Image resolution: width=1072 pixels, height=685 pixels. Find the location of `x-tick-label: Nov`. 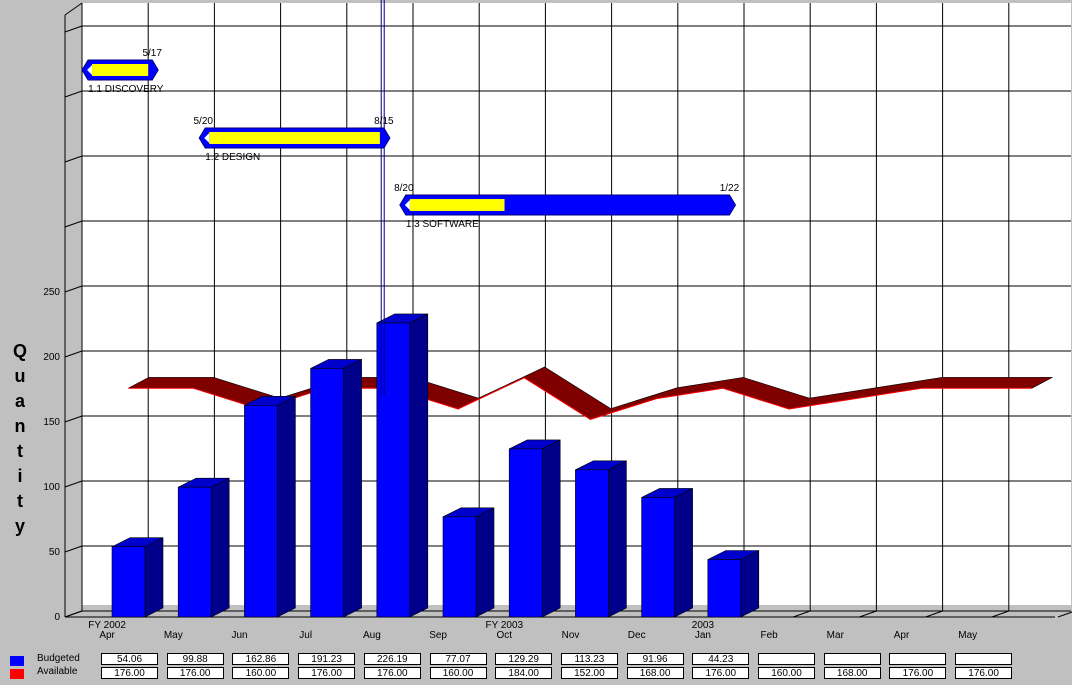

x-tick-label: Nov is located at coordinates (571, 635).